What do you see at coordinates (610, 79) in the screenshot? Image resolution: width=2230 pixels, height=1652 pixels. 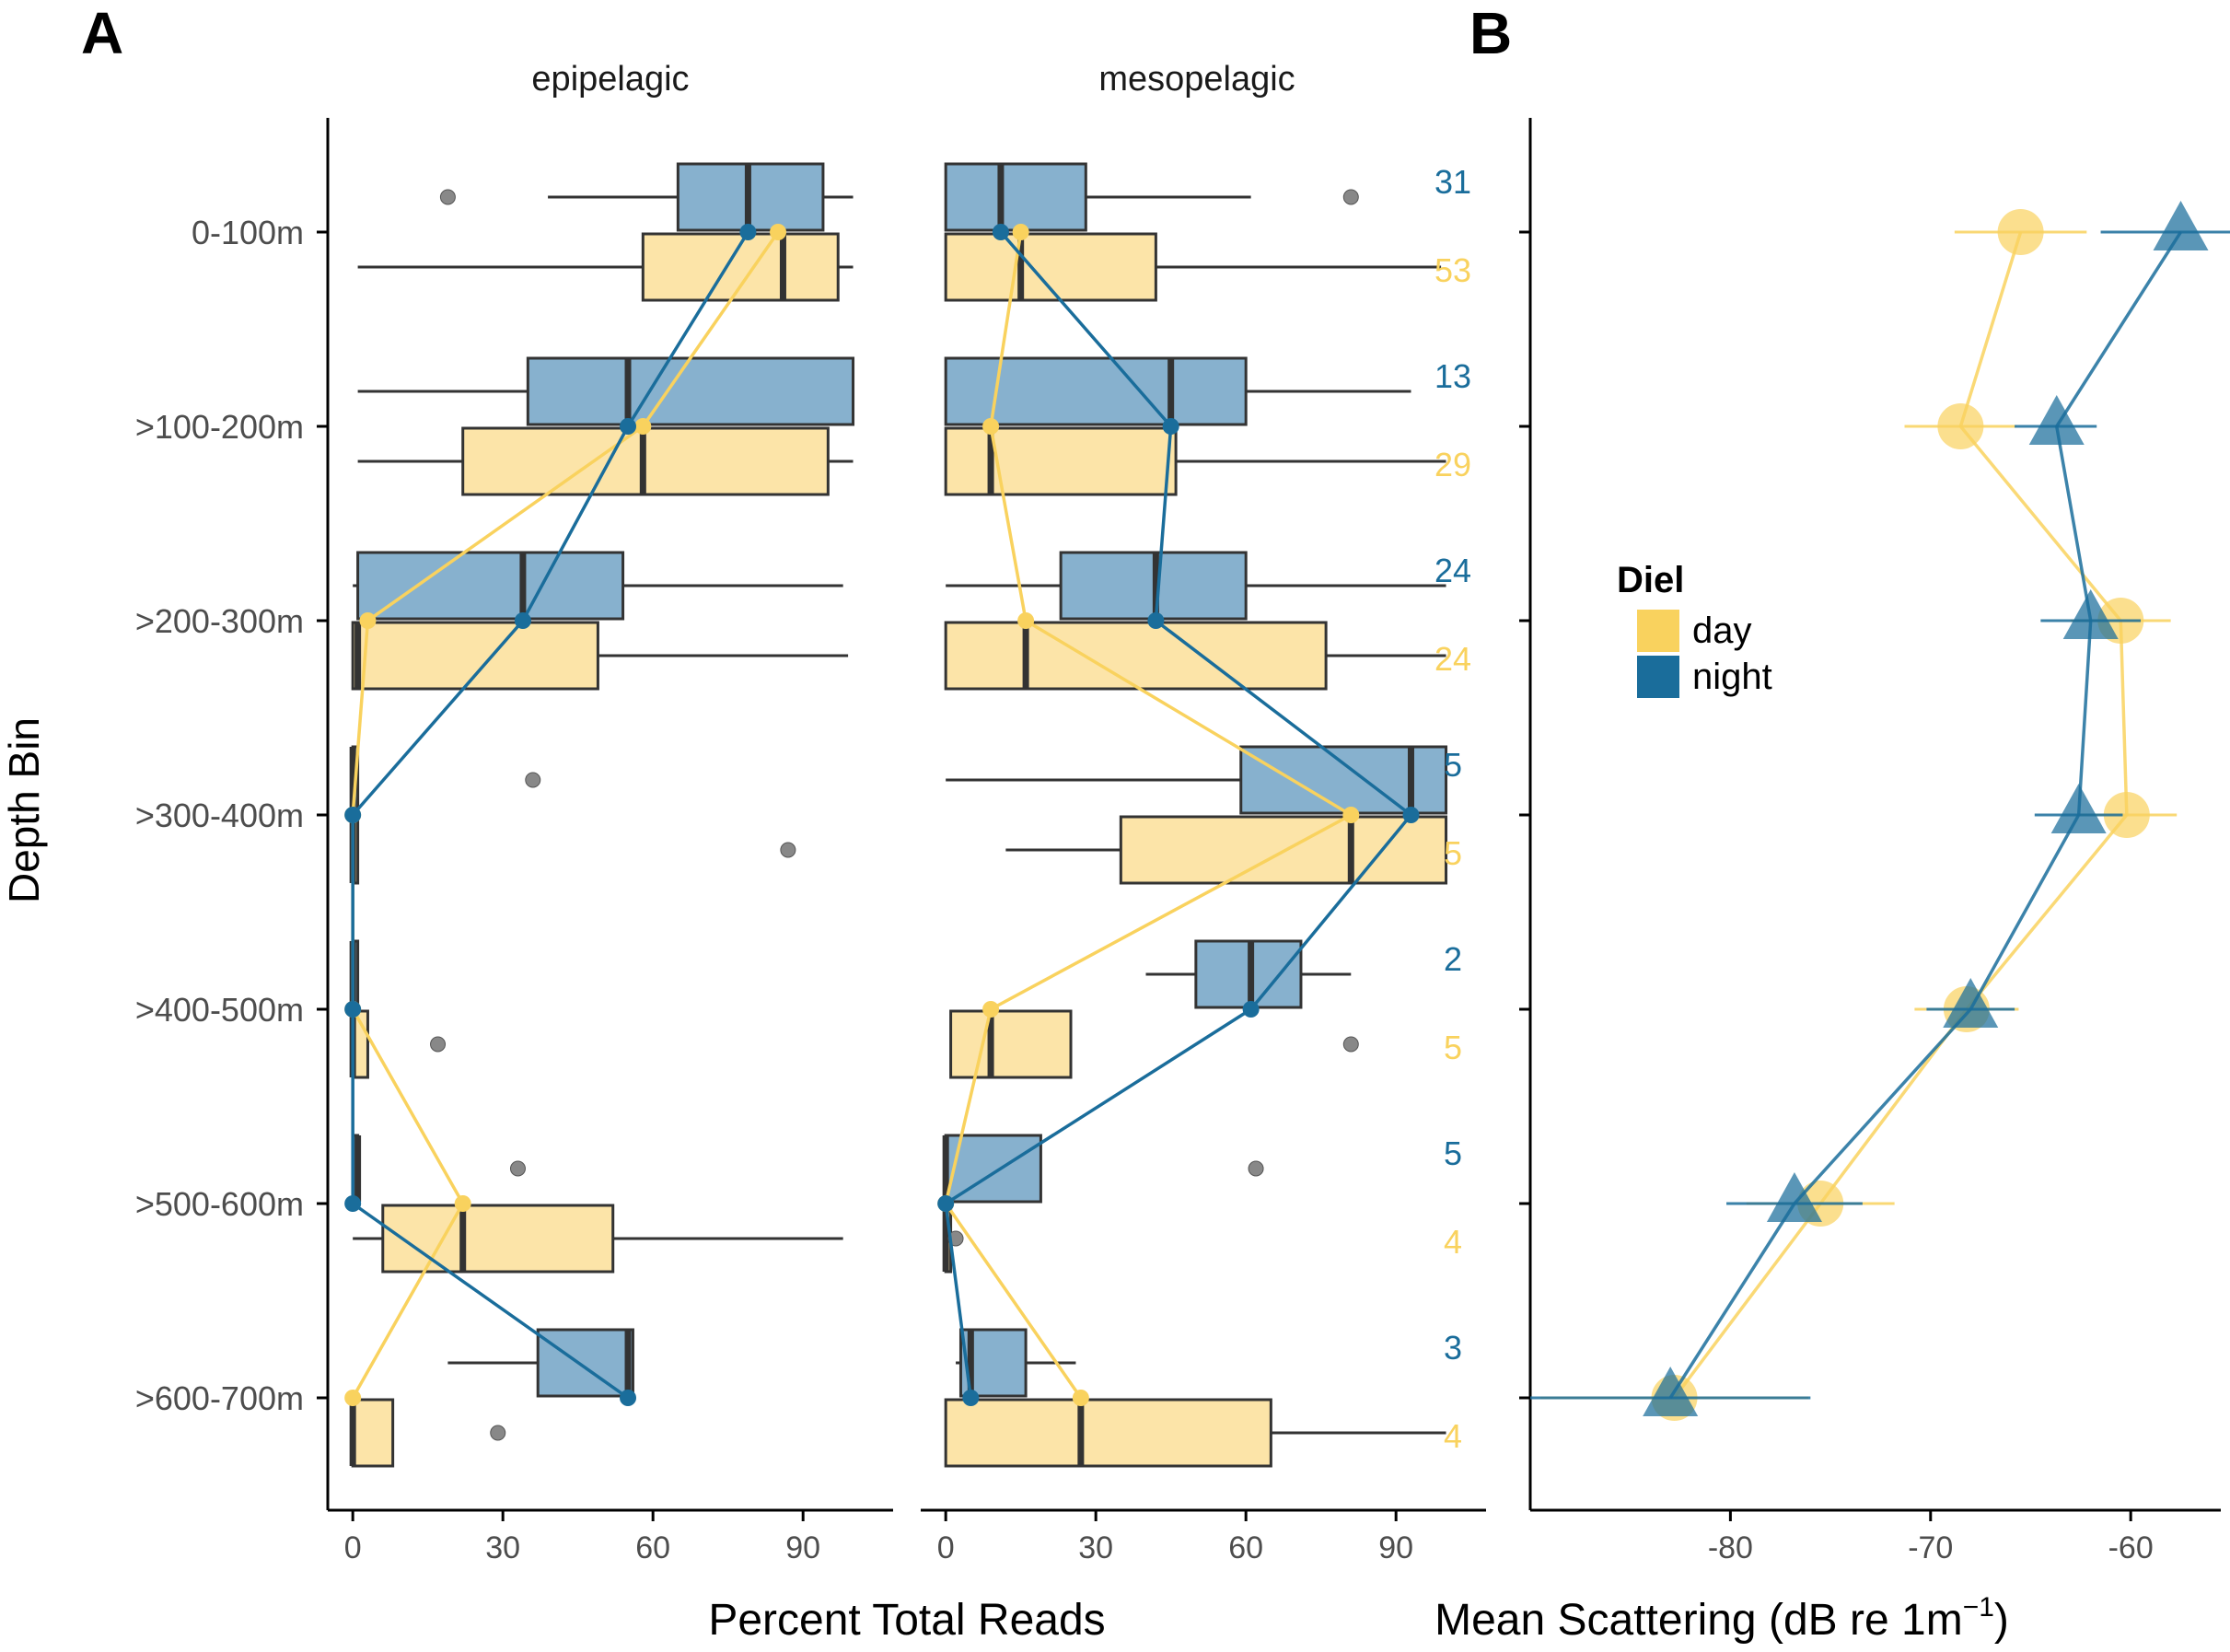 I see `facet-title-epipelagic: epipelagic` at bounding box center [610, 79].